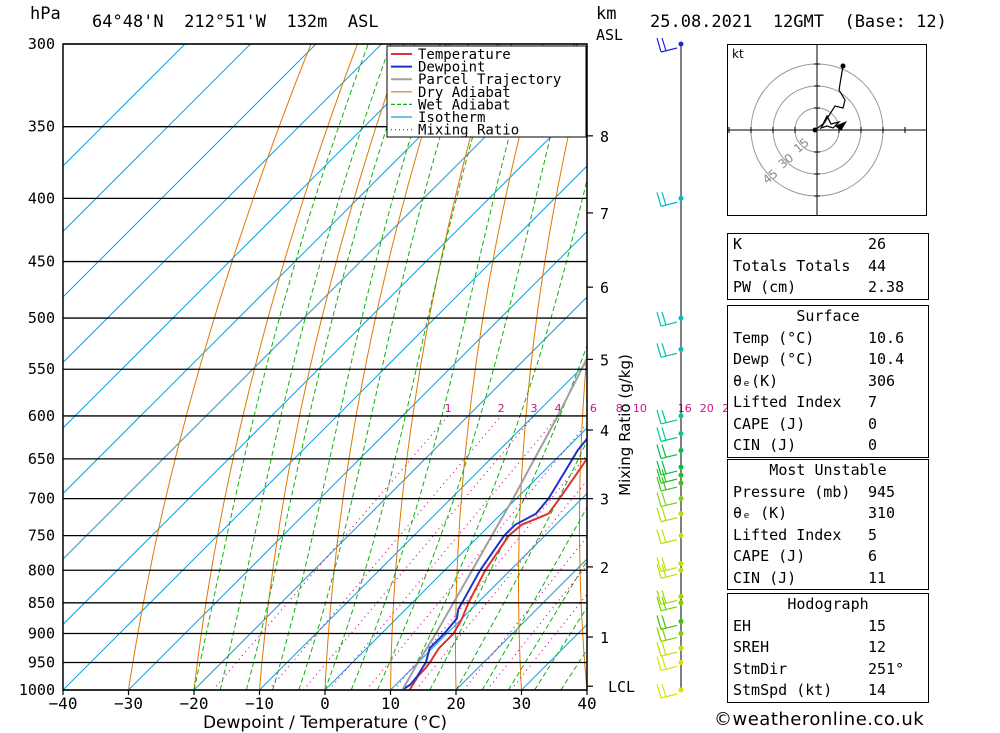 Image resolution: width=1000 pixels, height=733 pixels. Describe the element at coordinates (828, 425) in the screenshot. I see `table-row: CAPE (J) 0` at that location.